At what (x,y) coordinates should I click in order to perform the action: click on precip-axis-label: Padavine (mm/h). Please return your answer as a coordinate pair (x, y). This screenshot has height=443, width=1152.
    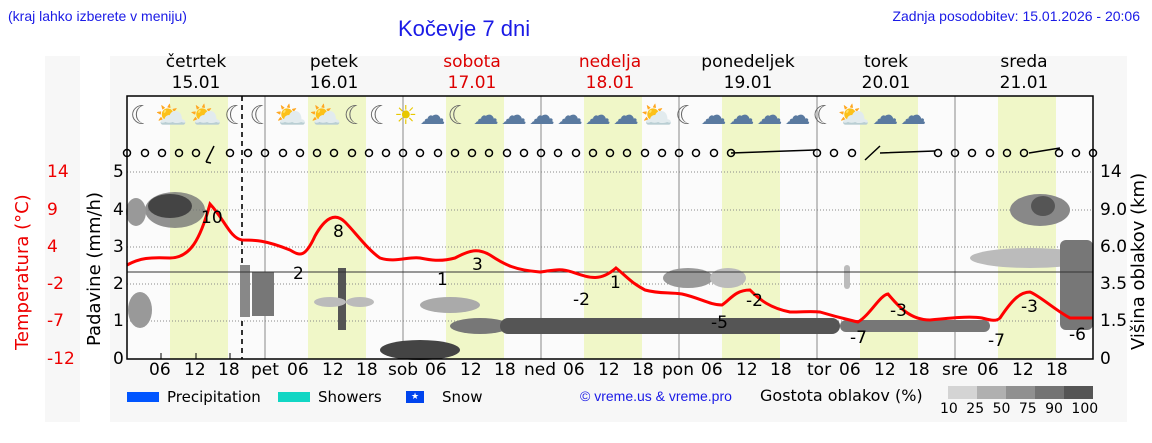
    Looking at the image, I should click on (94, 269).